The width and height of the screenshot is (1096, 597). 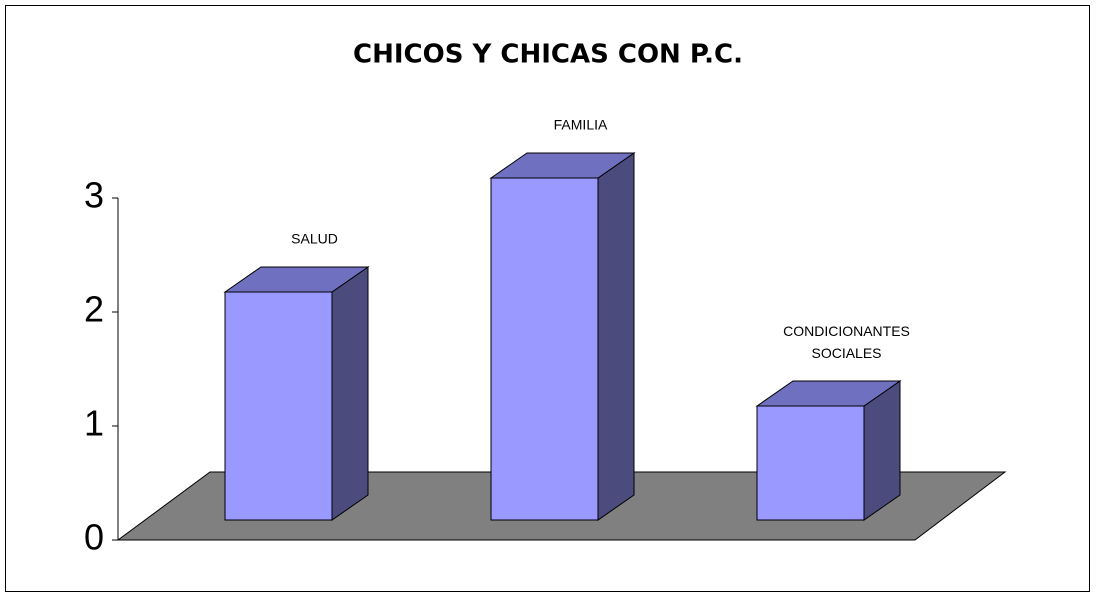 What do you see at coordinates (548, 55) in the screenshot?
I see `chart-title: CHICOS Y CHICAS CON P.C.` at bounding box center [548, 55].